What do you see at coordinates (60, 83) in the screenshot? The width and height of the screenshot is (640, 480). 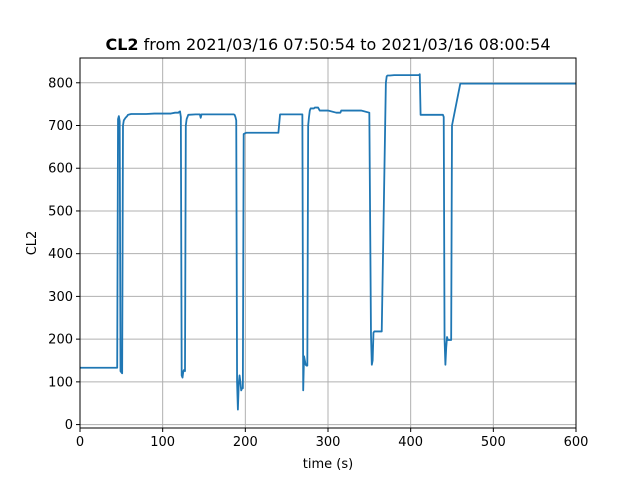 I see `y-tick-label: 800` at bounding box center [60, 83].